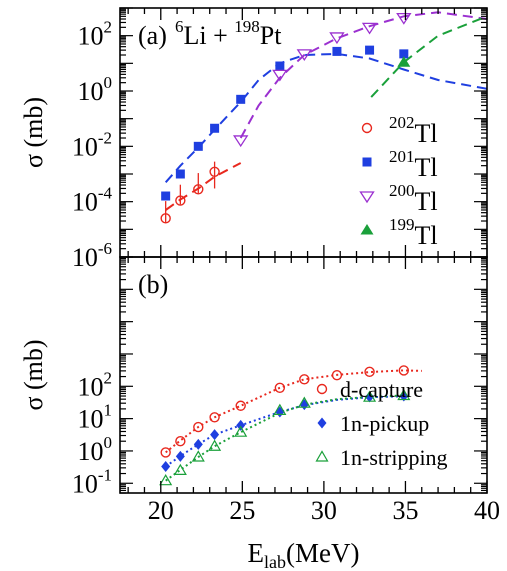 The image size is (507, 571). What do you see at coordinates (242, 510) in the screenshot?
I see `x-tick-label-1: 25` at bounding box center [242, 510].